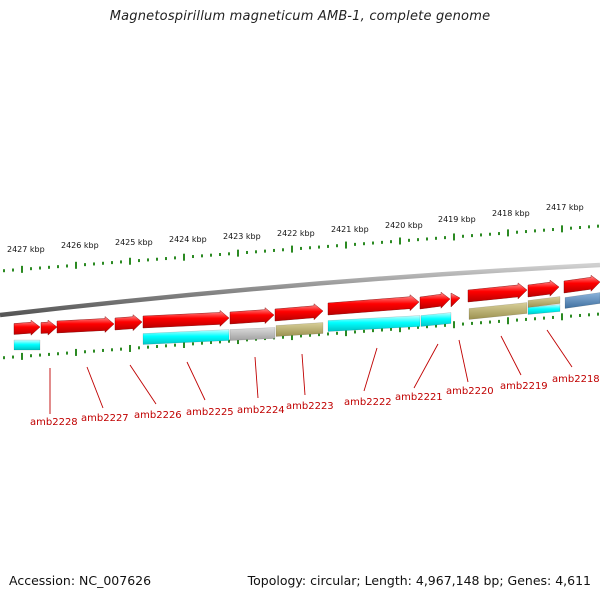  I want to click on gene-label: amb2228, so click(54, 422).